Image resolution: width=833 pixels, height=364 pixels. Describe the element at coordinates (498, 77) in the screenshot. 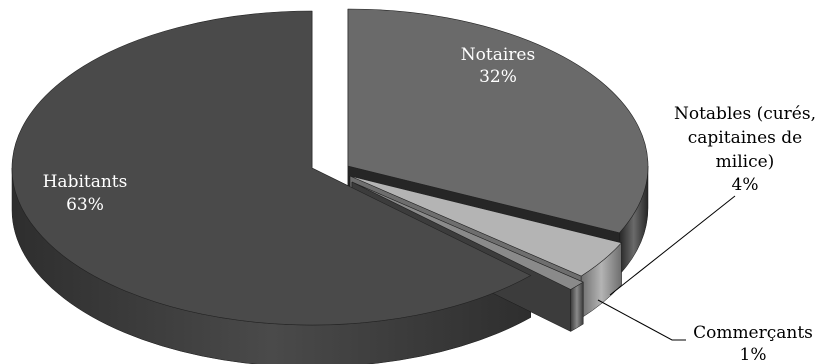

I see `slice-label-notaires-value: 32%` at that location.